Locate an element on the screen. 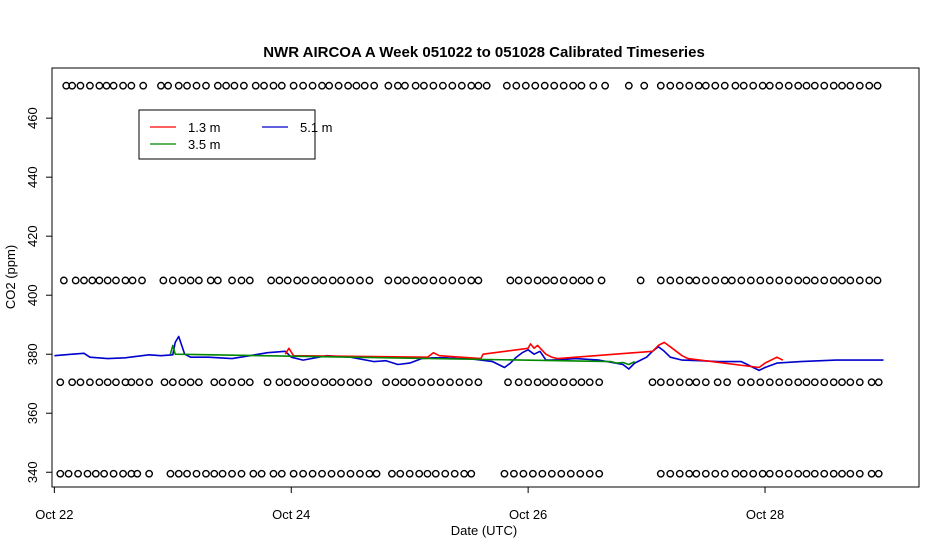 This screenshot has width=936, height=540. x-tick-label: Oct 24 is located at coordinates (291, 514).